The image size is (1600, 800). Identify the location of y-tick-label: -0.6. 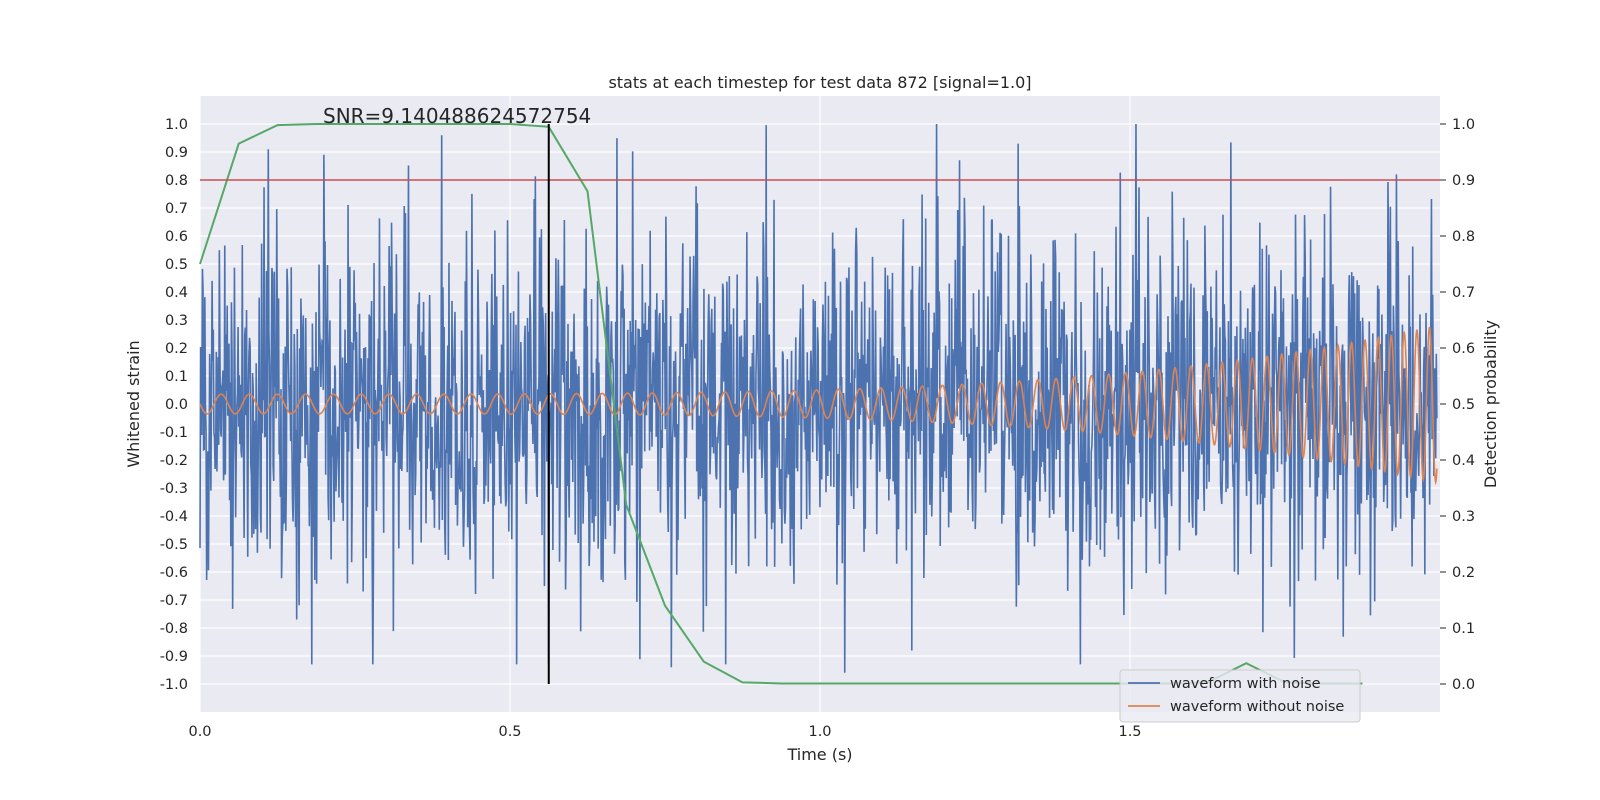
(174, 573).